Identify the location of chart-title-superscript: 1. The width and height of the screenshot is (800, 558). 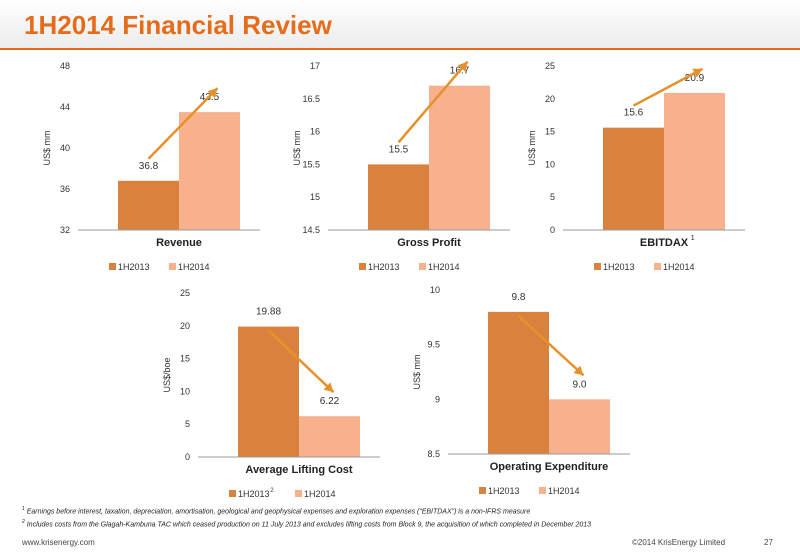
(693, 238).